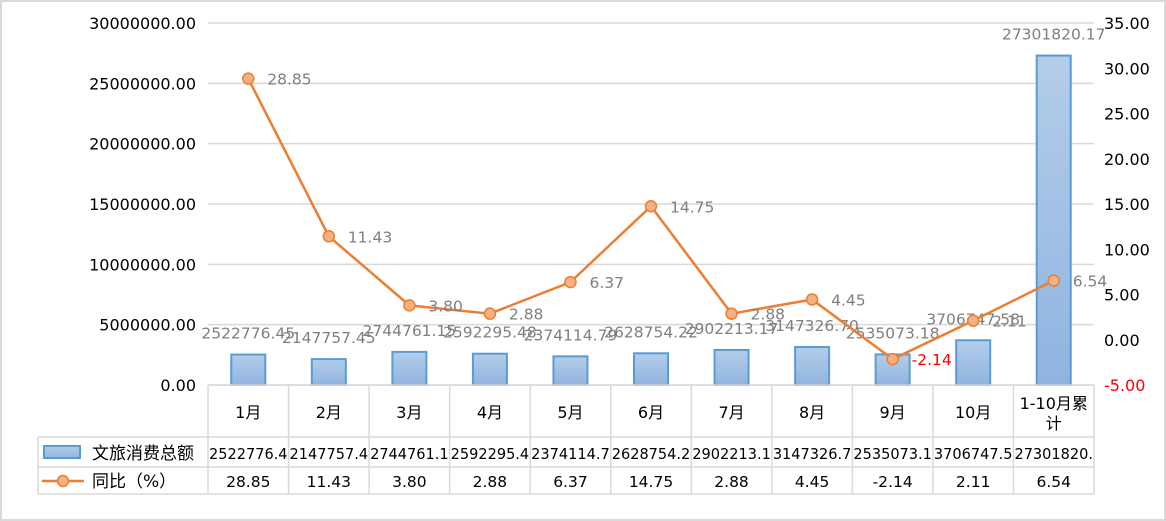 The image size is (1166, 521). Describe the element at coordinates (848, 300) in the screenshot. I see `line-data-label: 4.45` at that location.